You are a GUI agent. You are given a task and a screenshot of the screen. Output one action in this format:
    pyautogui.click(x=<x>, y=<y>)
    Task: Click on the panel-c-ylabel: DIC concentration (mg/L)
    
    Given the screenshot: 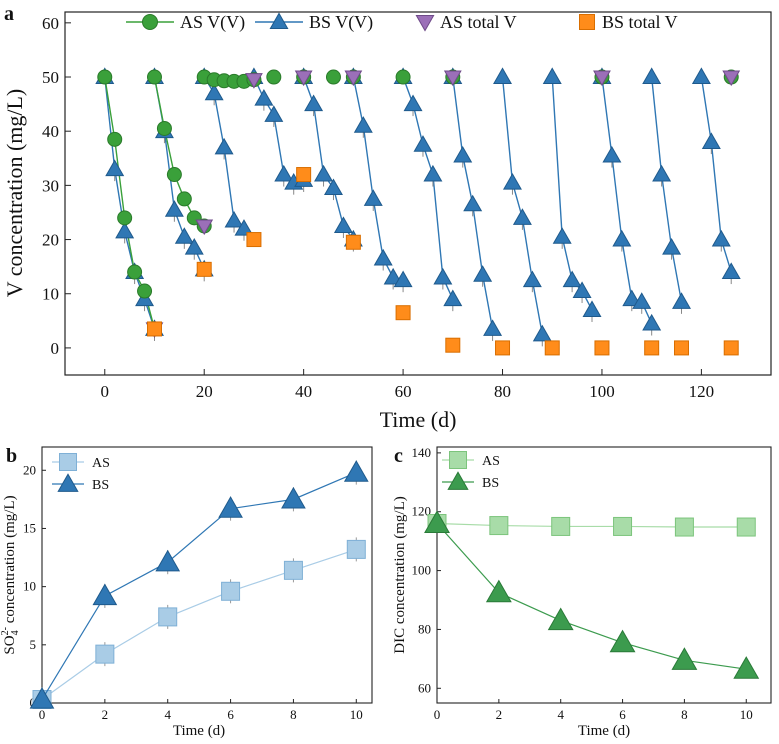 What is the action you would take?
    pyautogui.click(x=400, y=574)
    